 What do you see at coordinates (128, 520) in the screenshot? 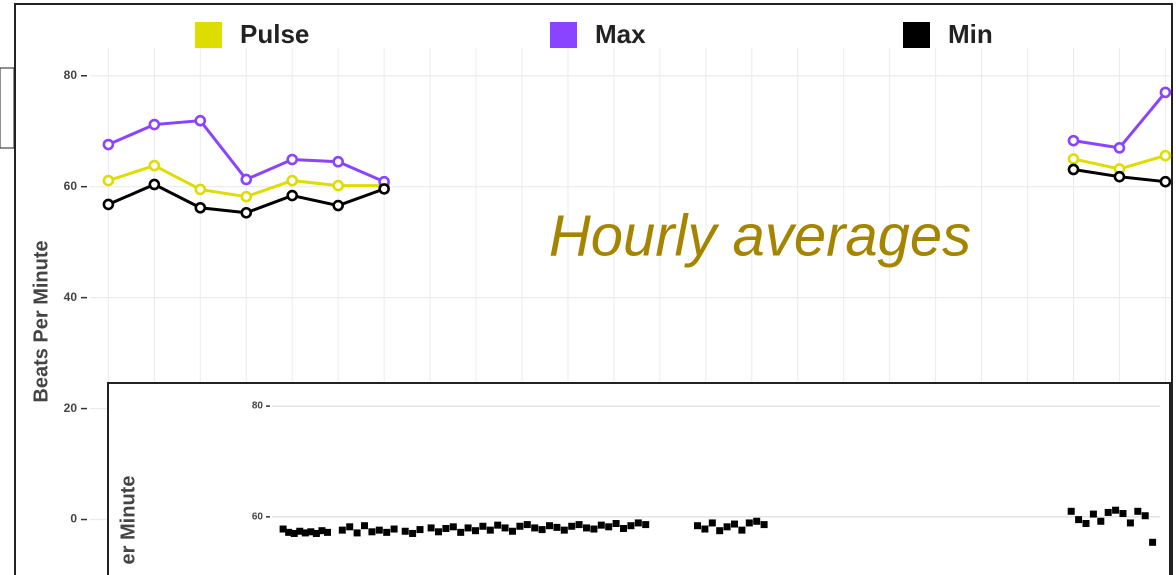
I see `y-axis-label: er Minute` at bounding box center [128, 520].